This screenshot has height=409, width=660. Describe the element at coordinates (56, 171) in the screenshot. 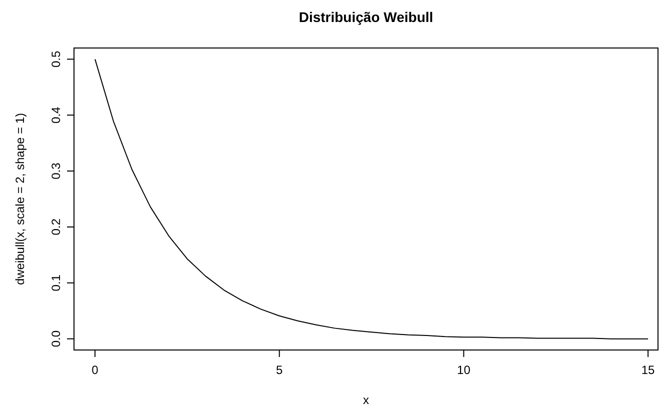

I see `y-tick-label: 0.3` at that location.